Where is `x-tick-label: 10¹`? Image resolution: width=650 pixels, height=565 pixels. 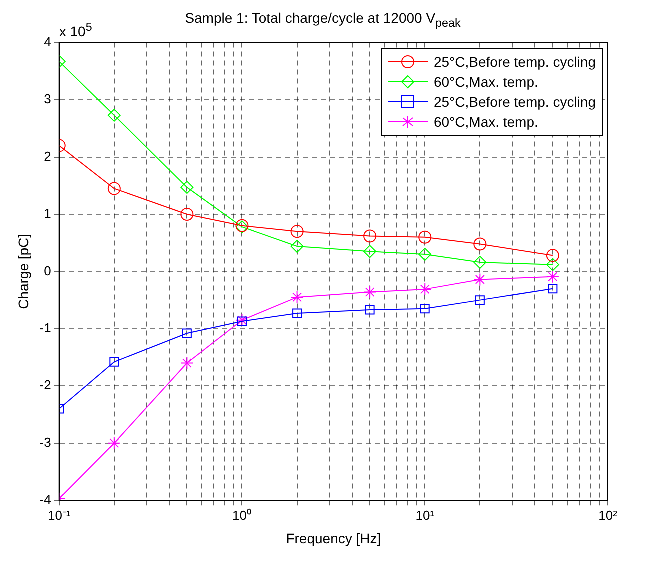 x-tick-label: 10¹ is located at coordinates (426, 515).